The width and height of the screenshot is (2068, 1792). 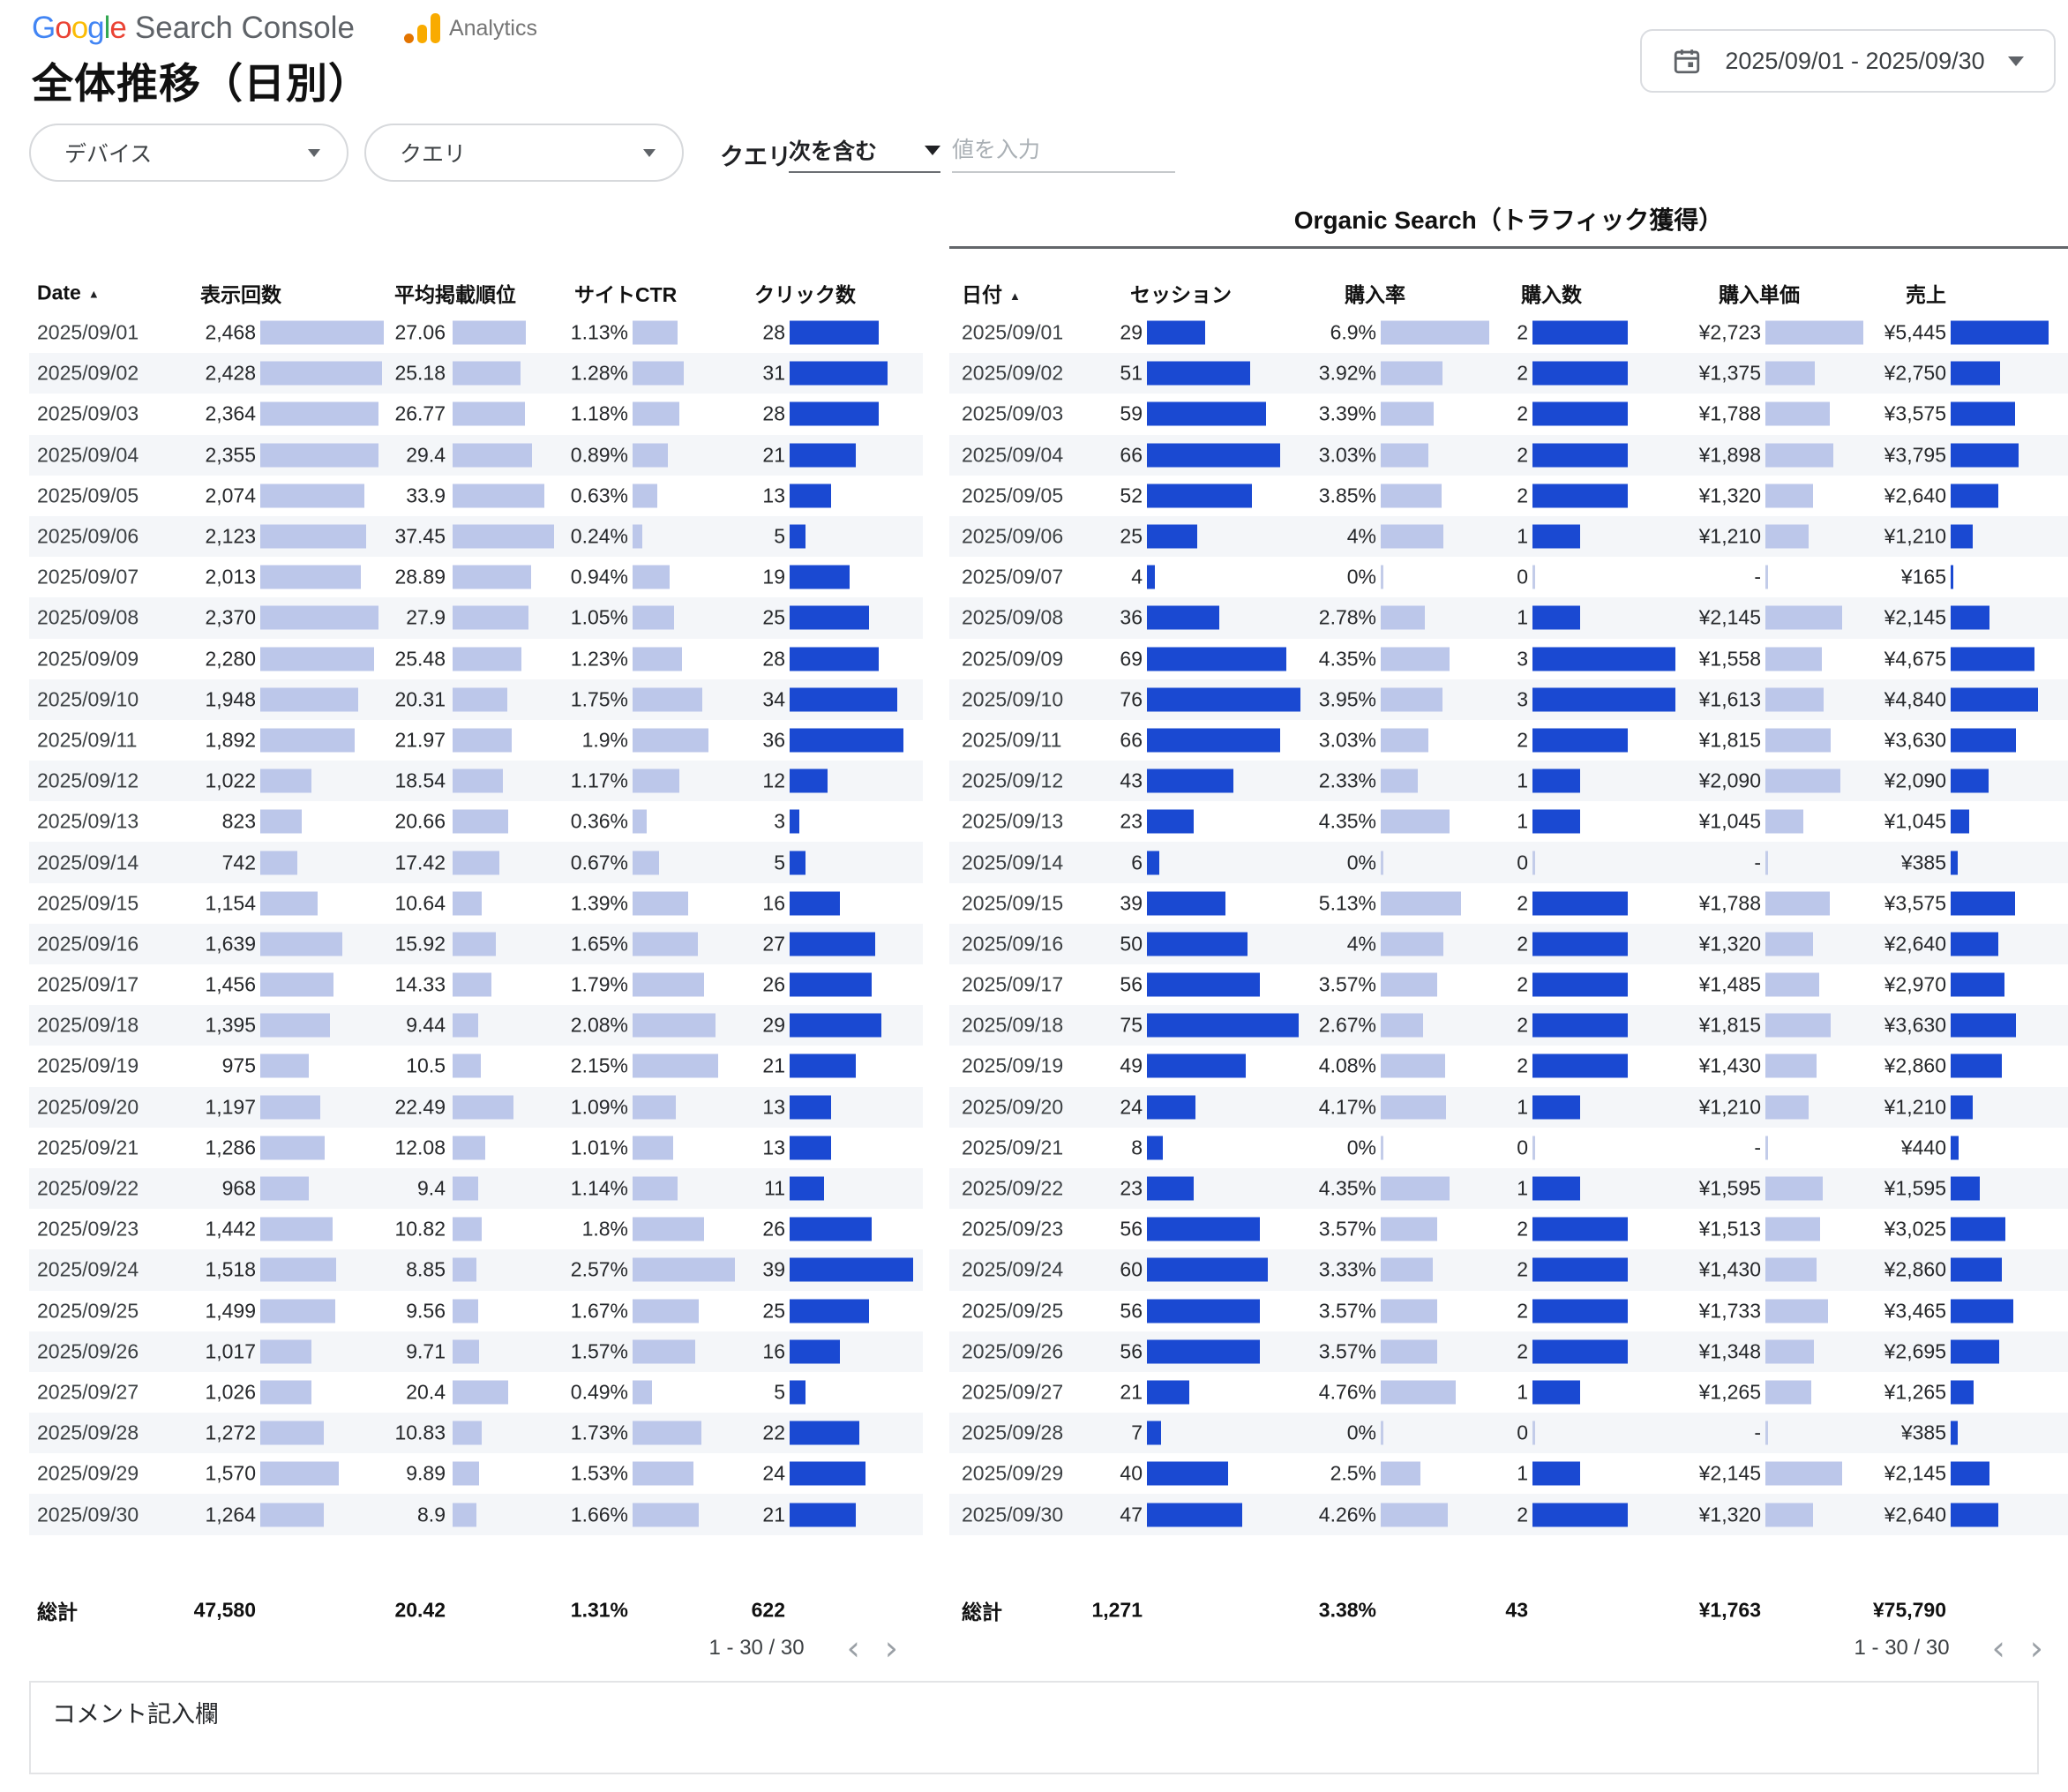 What do you see at coordinates (431, 1188) in the screenshot?
I see `cell-value: 9.4` at bounding box center [431, 1188].